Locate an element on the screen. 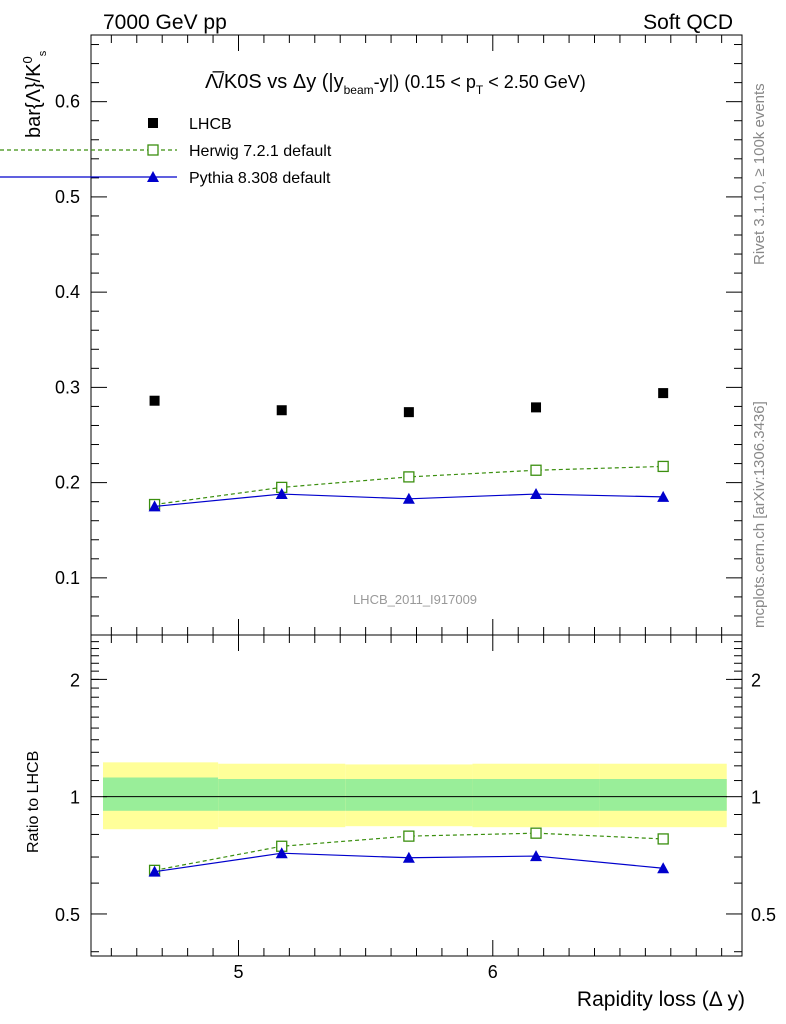 Image resolution: width=786 pixels, height=1024 pixels. ratio-bands is located at coordinates (415, 796).